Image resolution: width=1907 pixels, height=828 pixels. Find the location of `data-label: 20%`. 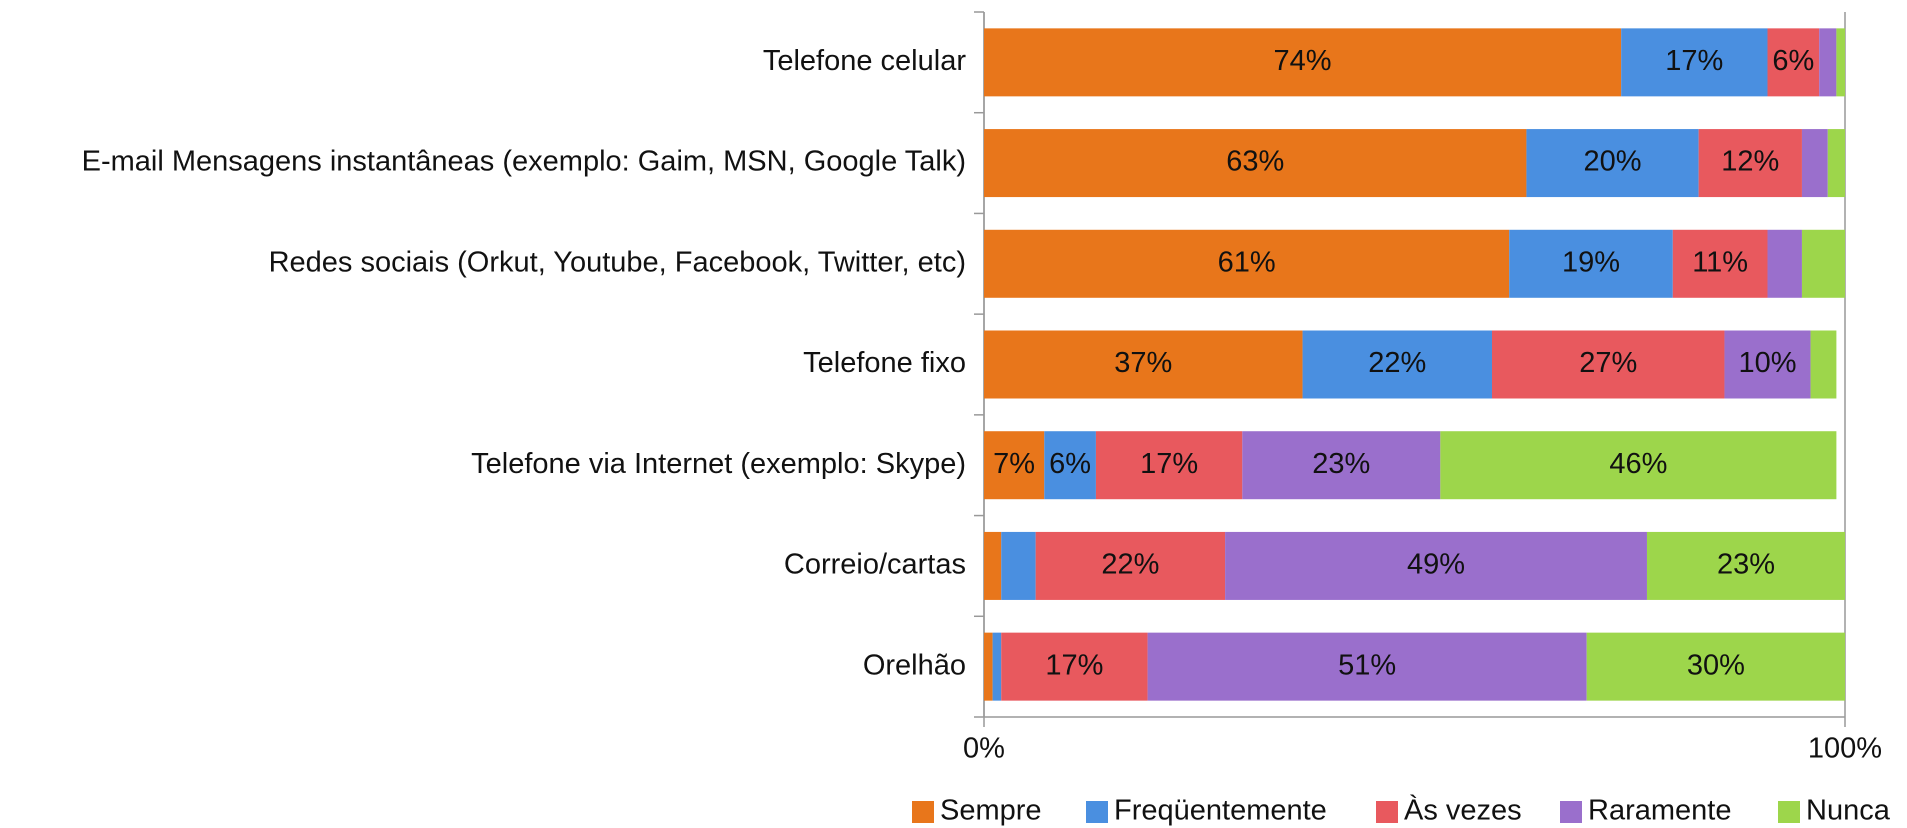

data-label: 20% is located at coordinates (1613, 162).